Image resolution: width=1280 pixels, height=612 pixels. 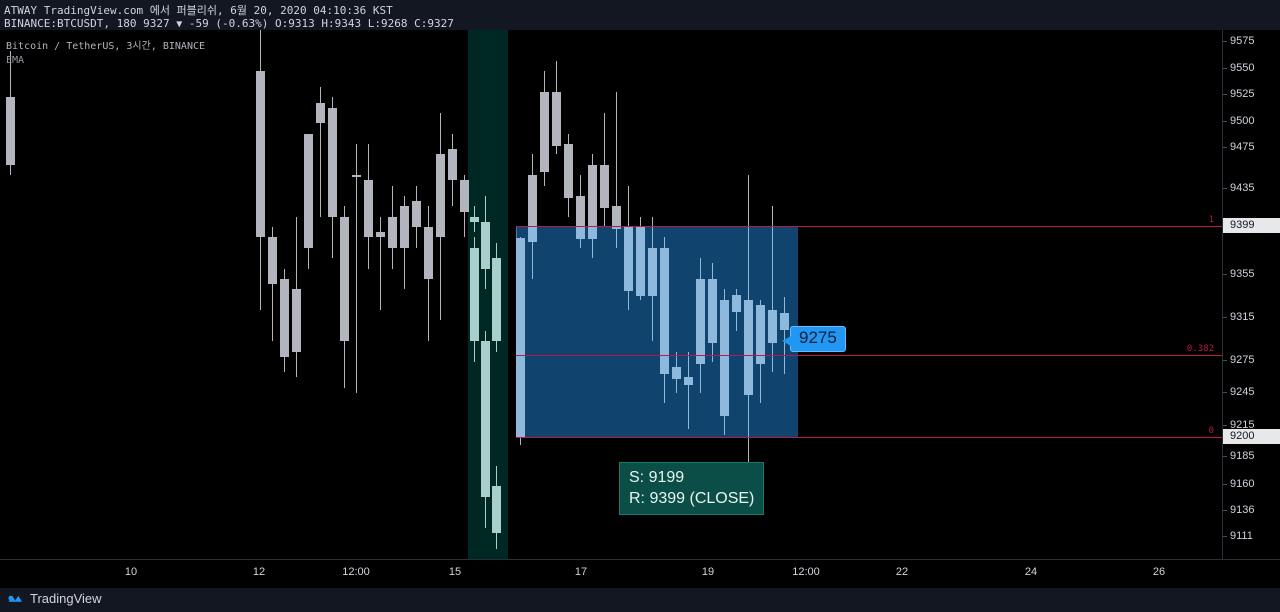 I want to click on legend-title: Bitcoin / TetherUS, 3시간, BINANCE, so click(x=106, y=46).